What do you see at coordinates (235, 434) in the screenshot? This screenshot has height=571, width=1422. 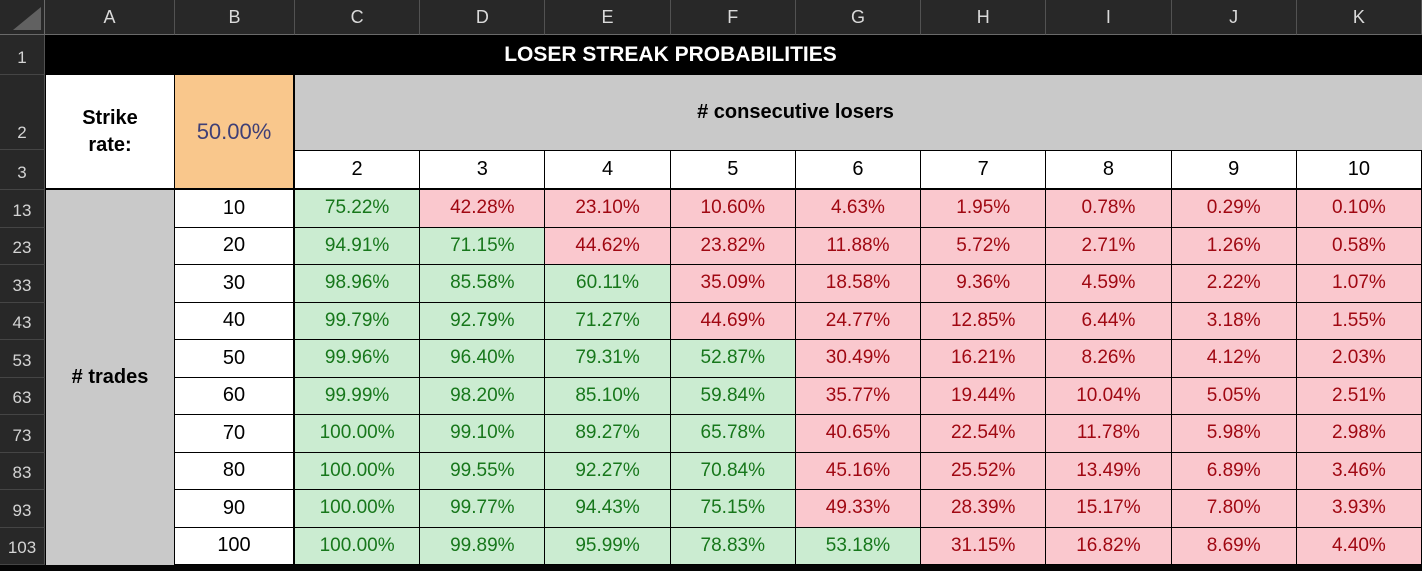 I see `trades-count-cell: 70` at bounding box center [235, 434].